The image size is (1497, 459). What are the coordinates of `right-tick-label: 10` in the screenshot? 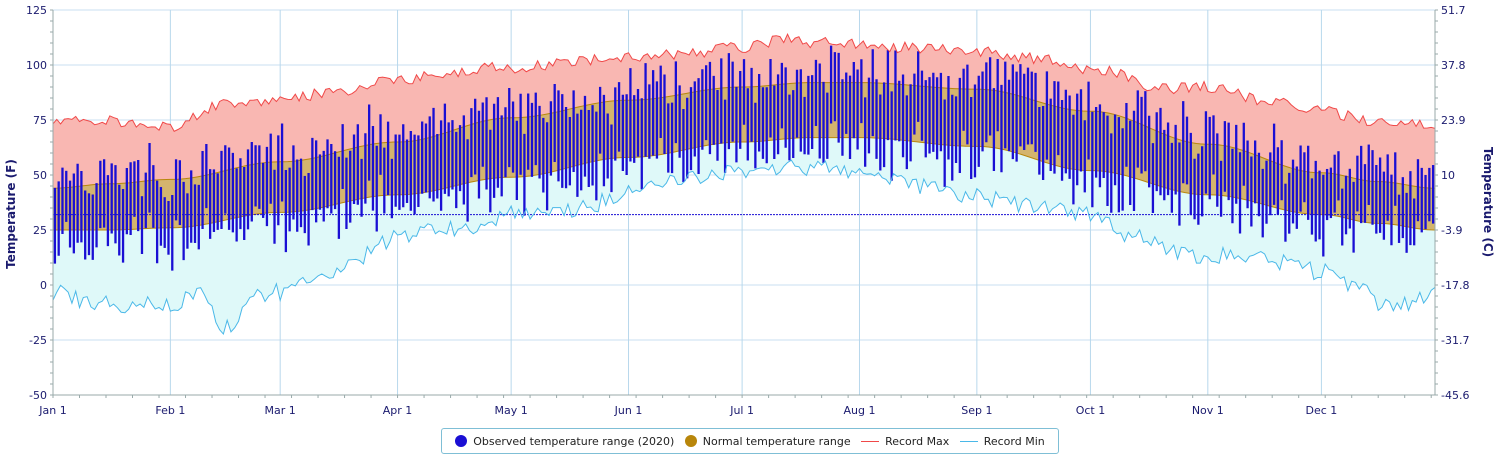 It's located at (1448, 175).